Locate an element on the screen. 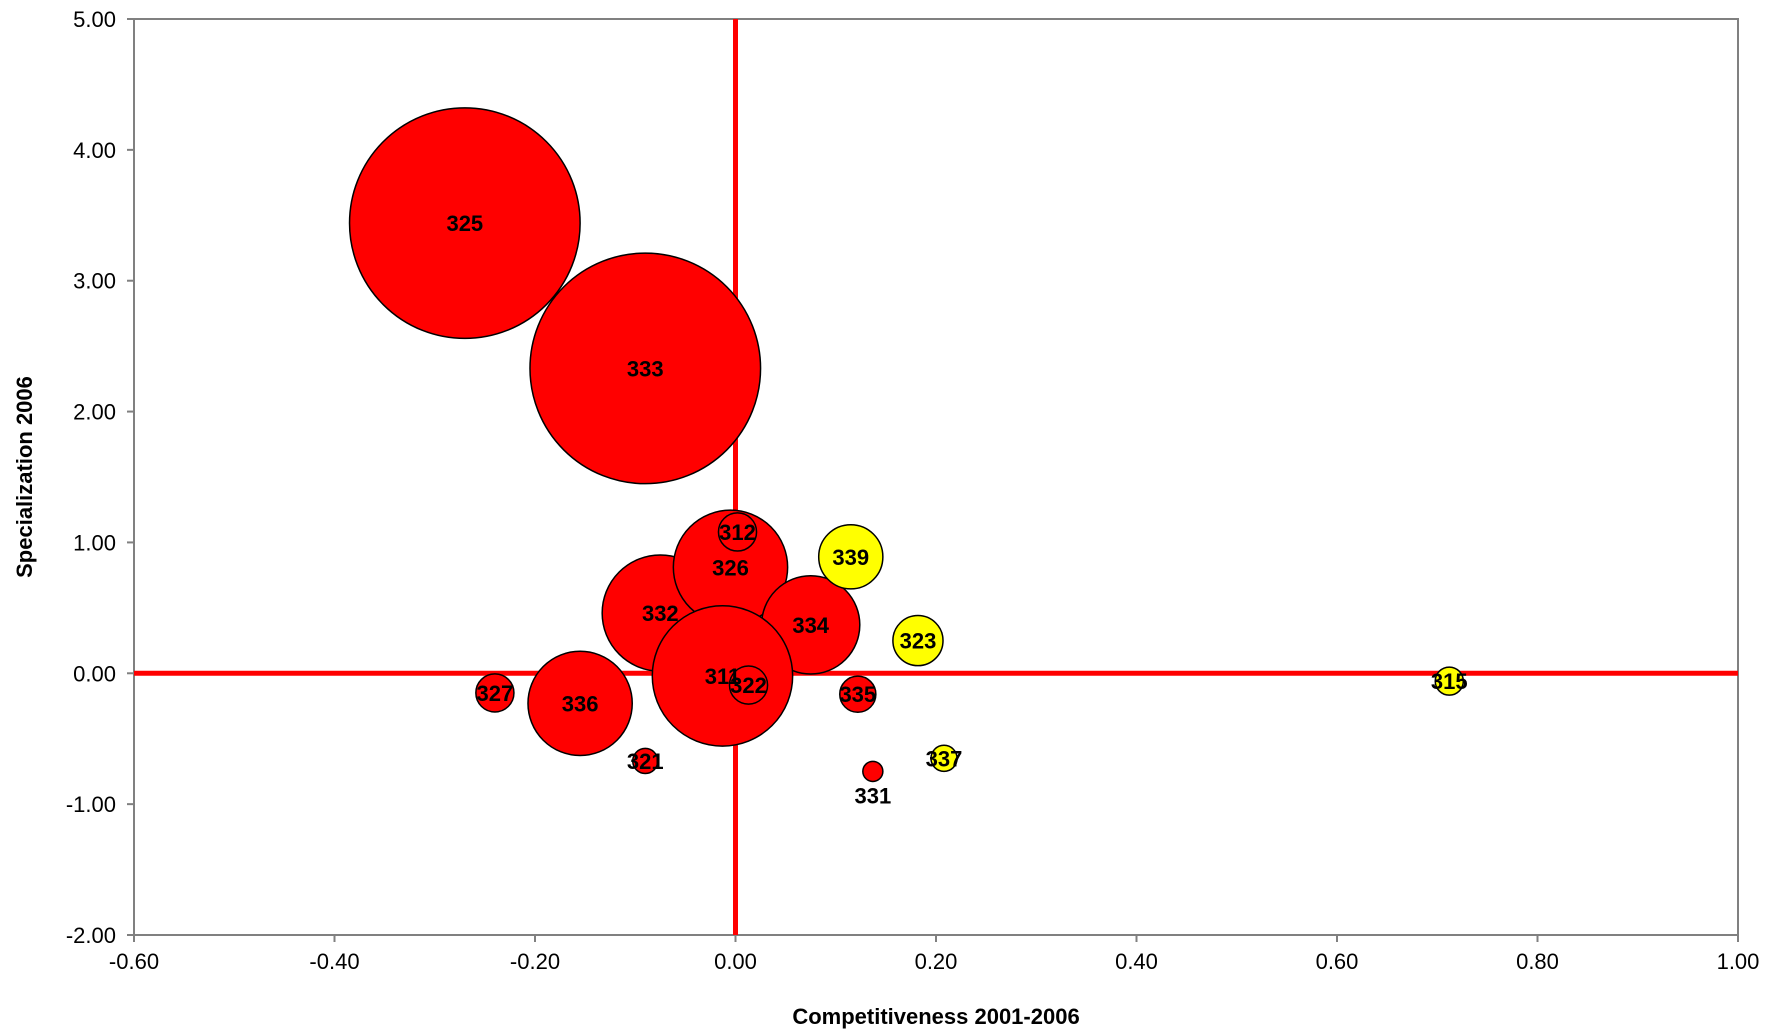 The height and width of the screenshot is (1033, 1776). x-tick-label: -0.40 is located at coordinates (334, 961).